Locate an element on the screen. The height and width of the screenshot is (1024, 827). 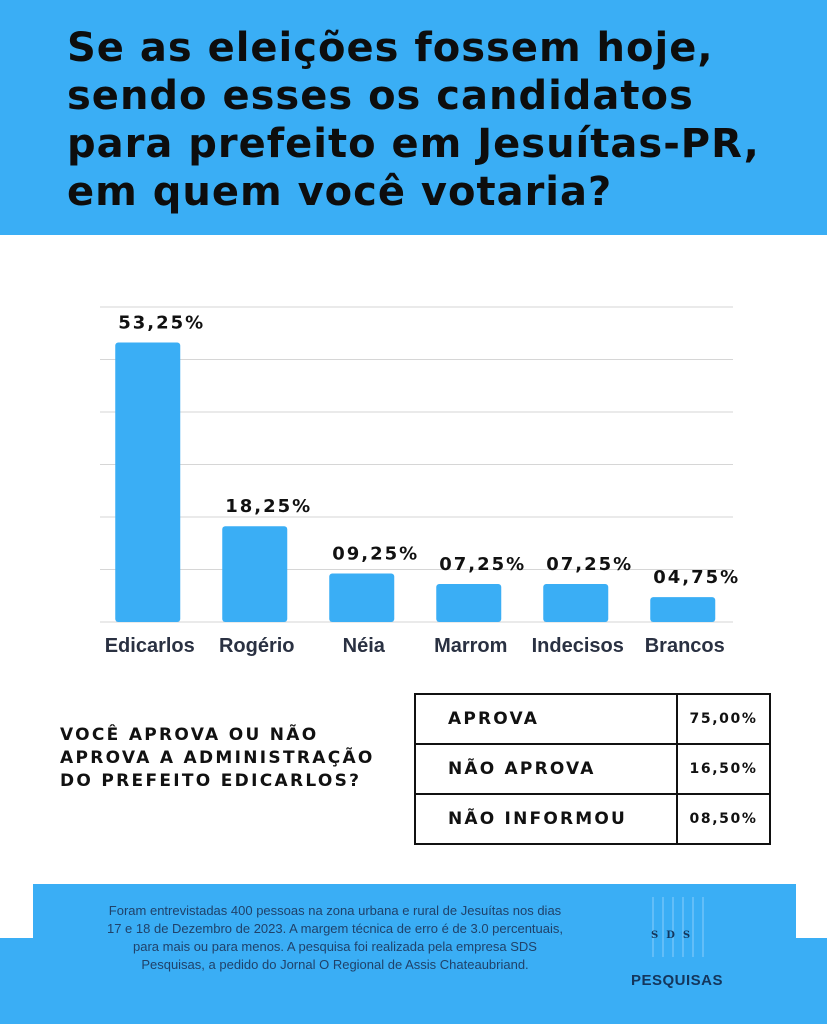
data-label: 04,75% is located at coordinates (696, 577).